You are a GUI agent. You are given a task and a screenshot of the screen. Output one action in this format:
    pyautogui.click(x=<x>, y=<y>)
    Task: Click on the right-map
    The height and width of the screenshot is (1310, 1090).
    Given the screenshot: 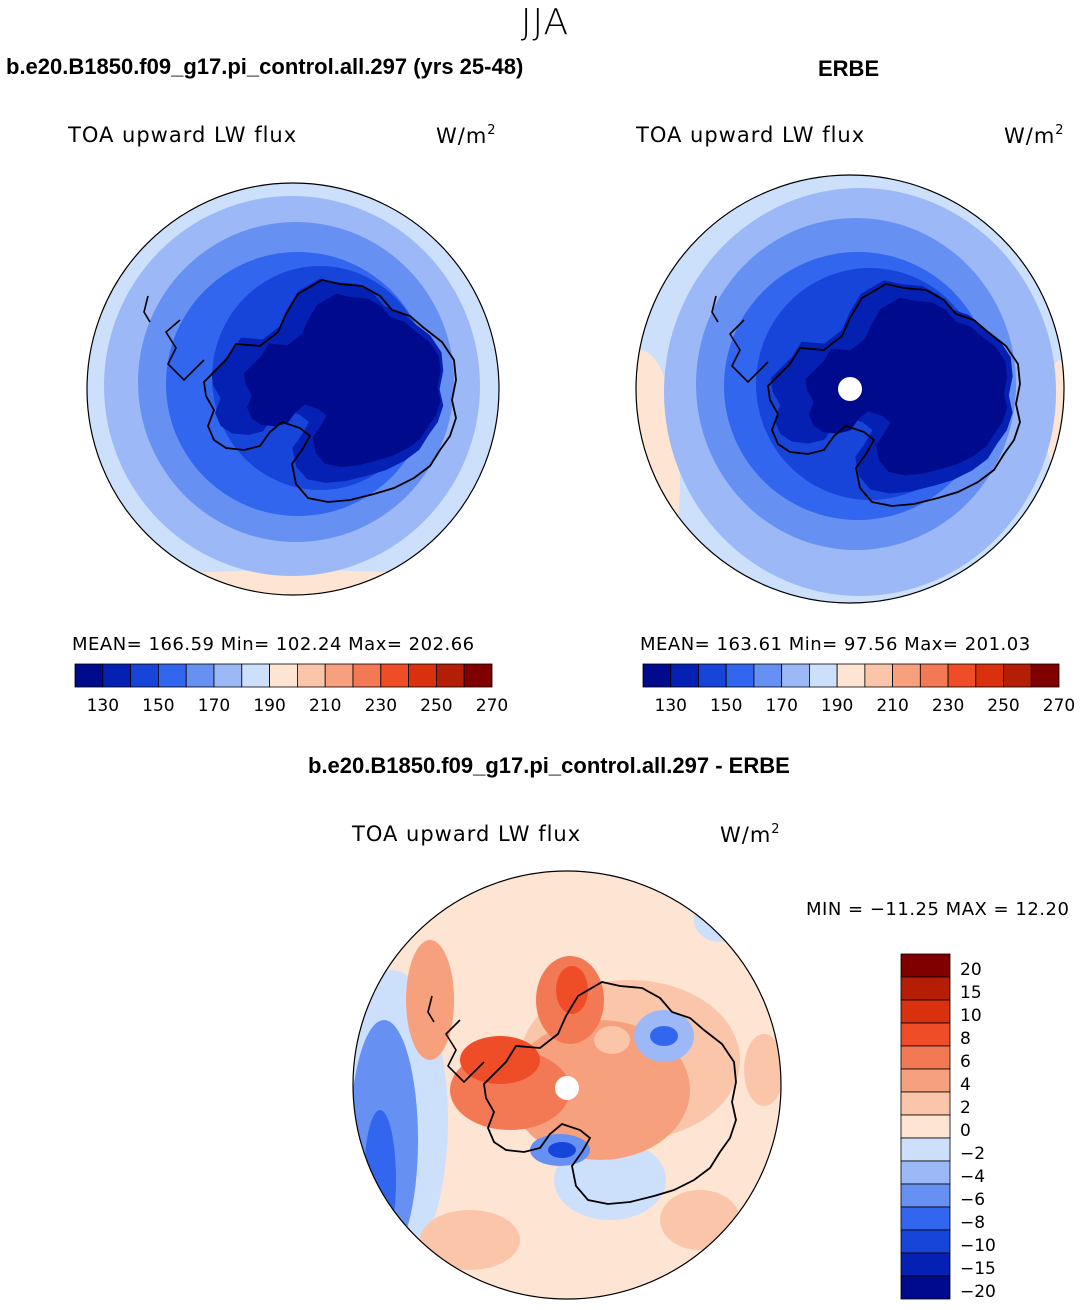 What is the action you would take?
    pyautogui.click(x=850, y=389)
    